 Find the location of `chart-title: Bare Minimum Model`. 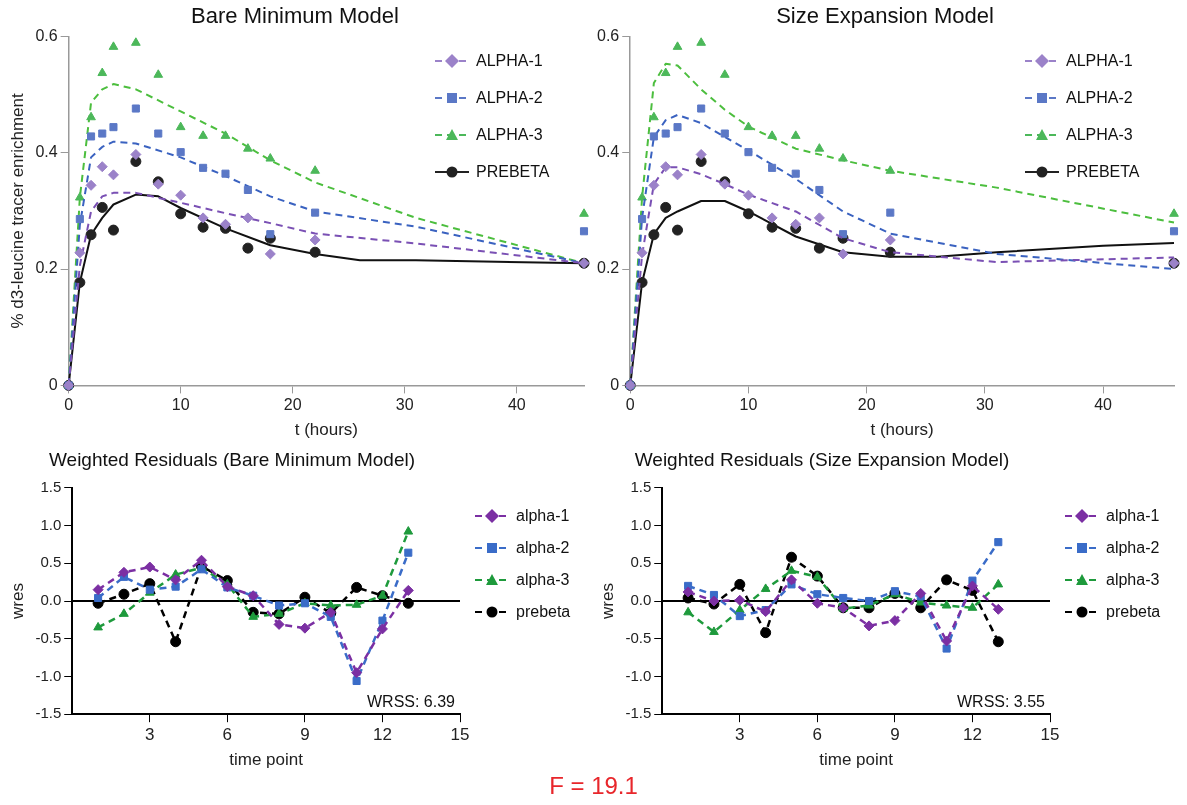

chart-title: Bare Minimum Model is located at coordinates (295, 16).